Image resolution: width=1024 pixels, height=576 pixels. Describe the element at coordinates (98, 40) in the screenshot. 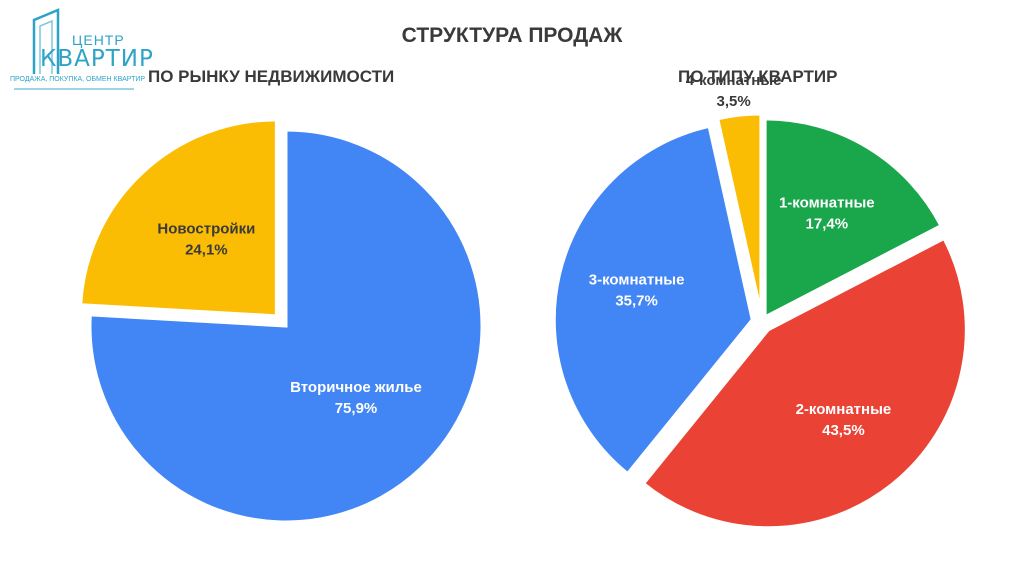

I see `logo-line1: ЦЕНТР` at that location.